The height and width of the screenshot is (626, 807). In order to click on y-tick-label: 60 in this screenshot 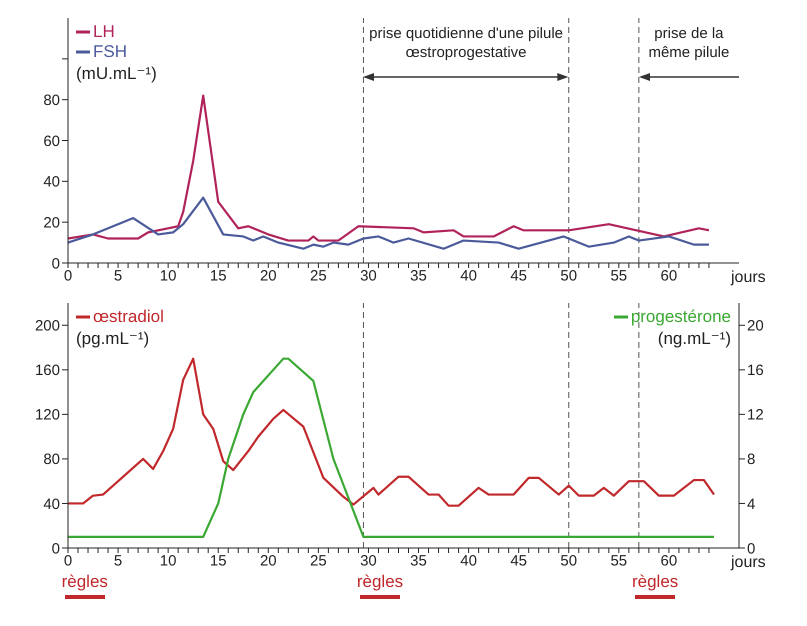, I will do `click(51, 141)`.